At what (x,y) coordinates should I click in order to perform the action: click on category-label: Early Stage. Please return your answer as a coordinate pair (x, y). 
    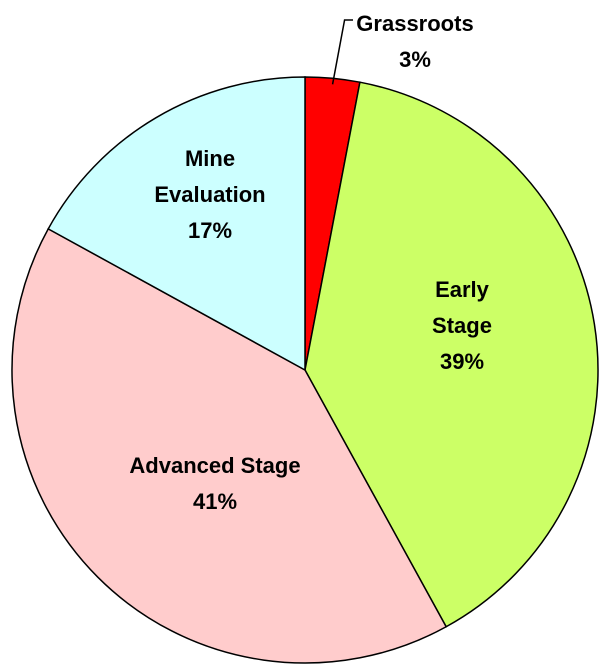
    Looking at the image, I should click on (462, 307).